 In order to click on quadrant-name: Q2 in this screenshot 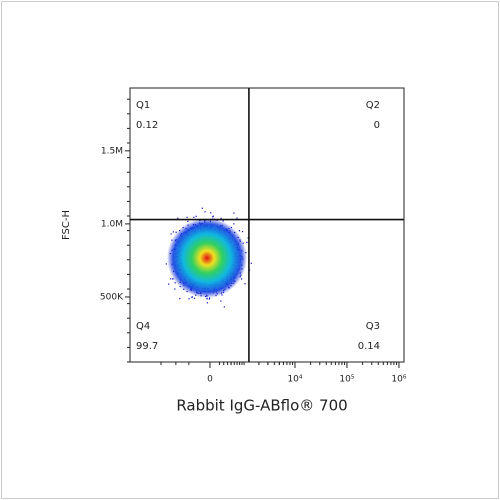, I will do `click(373, 105)`.